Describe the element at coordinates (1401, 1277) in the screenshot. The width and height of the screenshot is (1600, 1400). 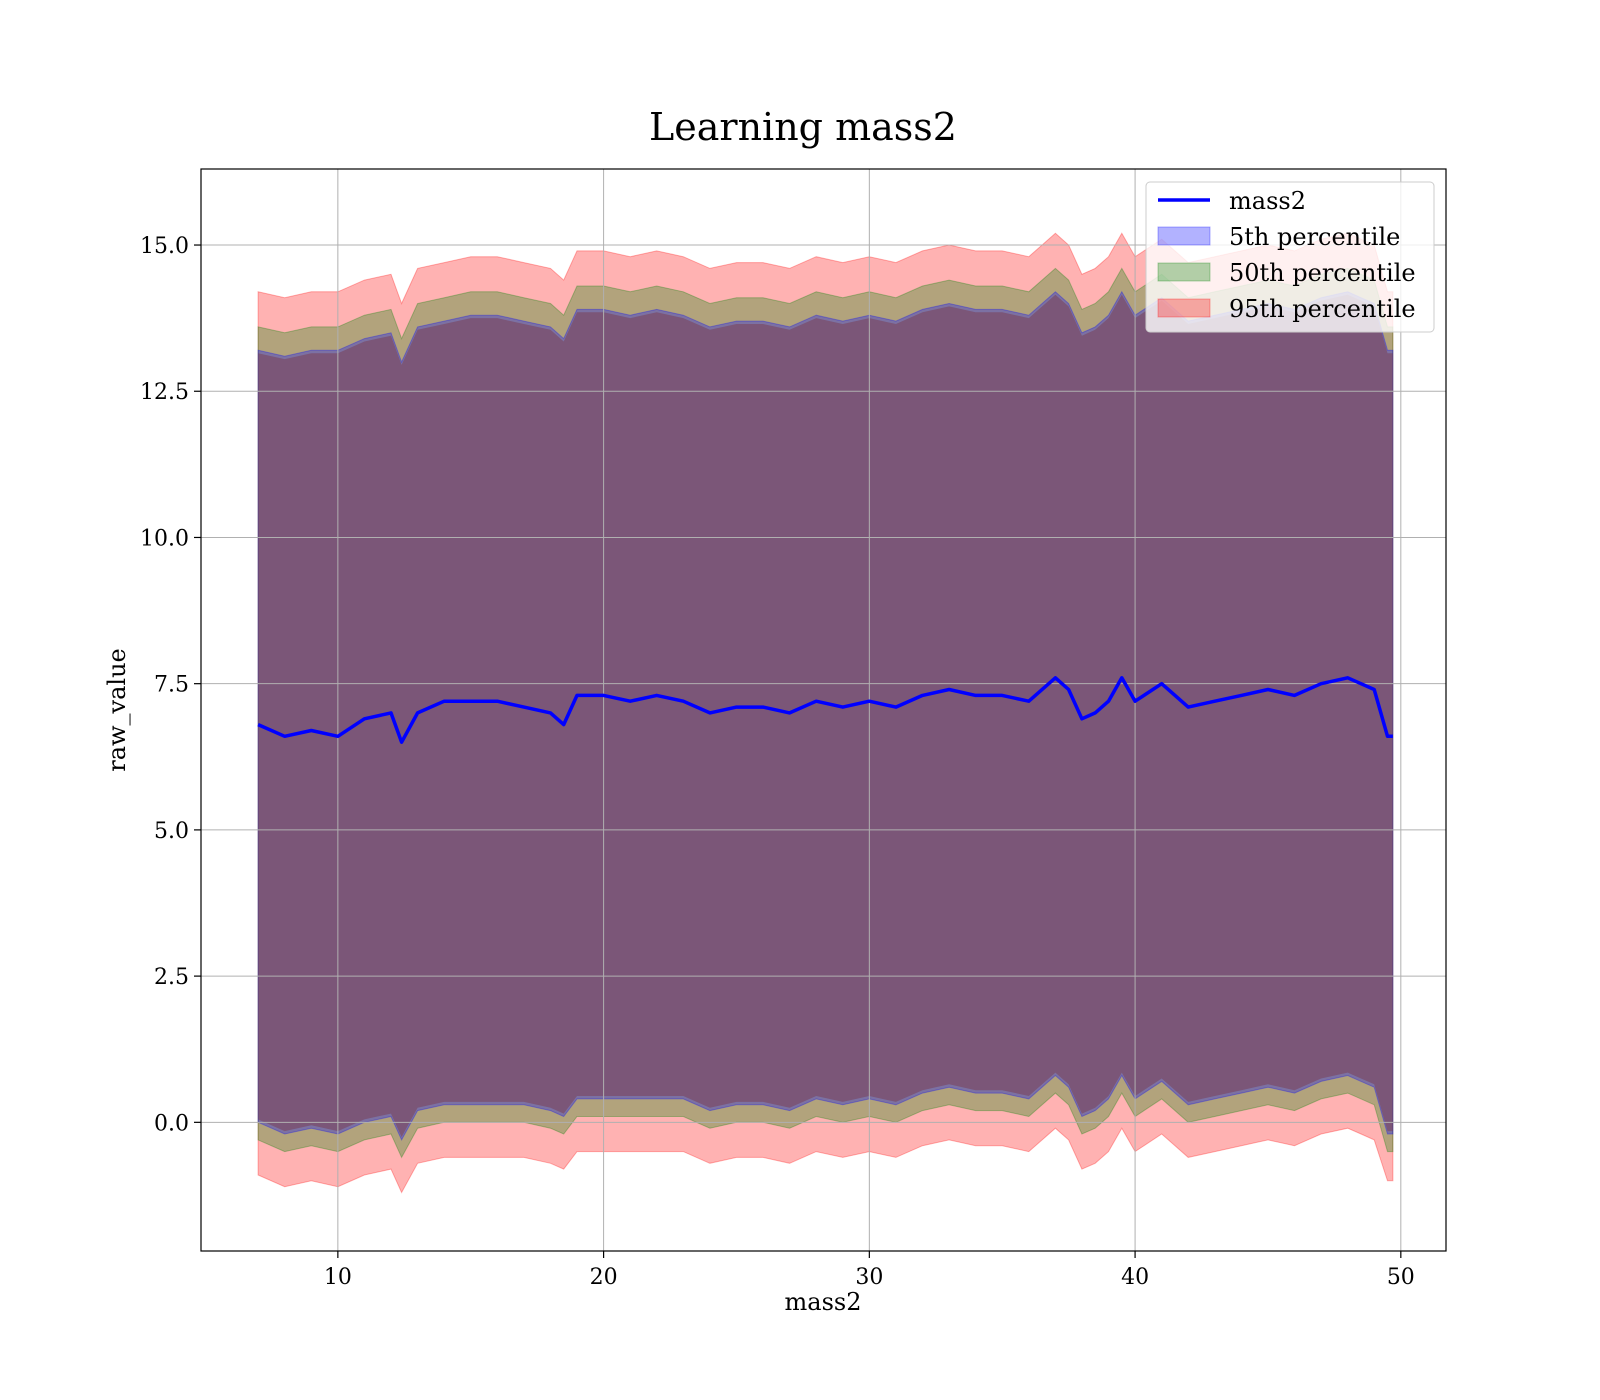
I see `x-tick-label-4: 50` at that location.